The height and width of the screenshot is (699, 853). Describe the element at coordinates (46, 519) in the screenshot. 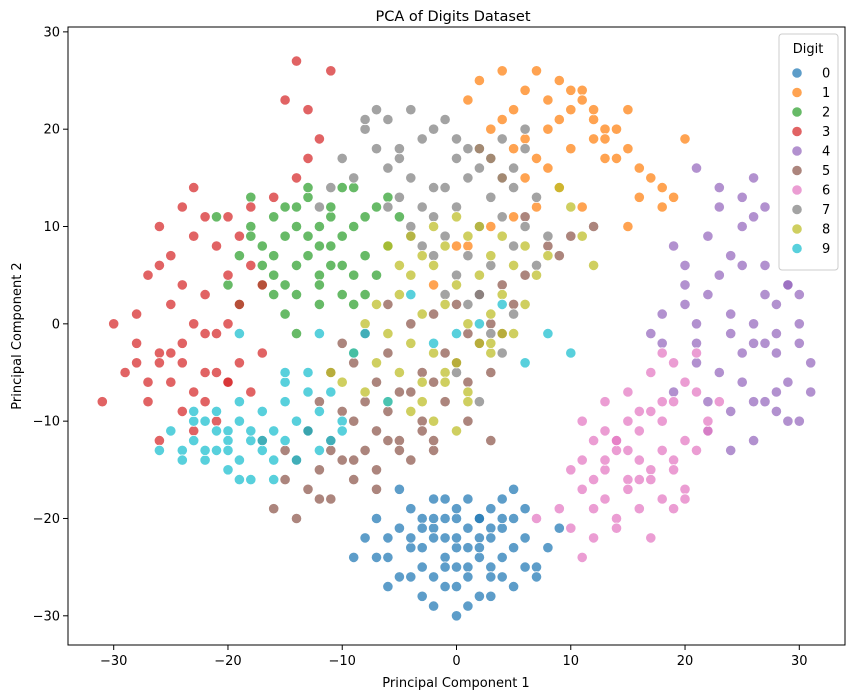

I see `y-tick-label: −20` at that location.